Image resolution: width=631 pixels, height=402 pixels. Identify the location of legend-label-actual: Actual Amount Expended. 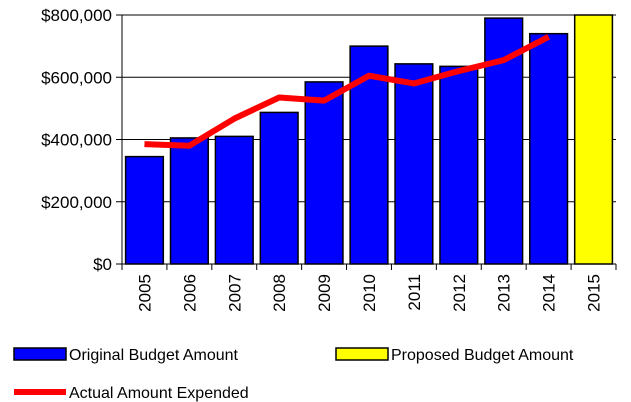
(159, 393).